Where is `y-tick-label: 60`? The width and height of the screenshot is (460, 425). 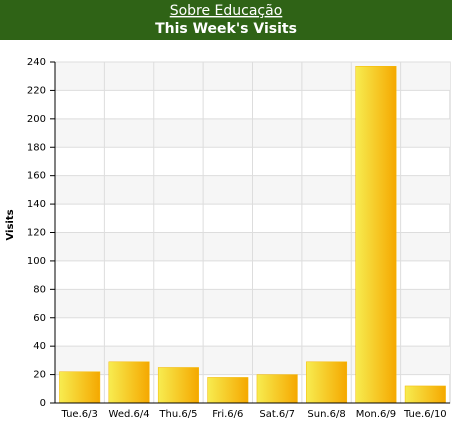
y-tick-label: 60 is located at coordinates (39, 318).